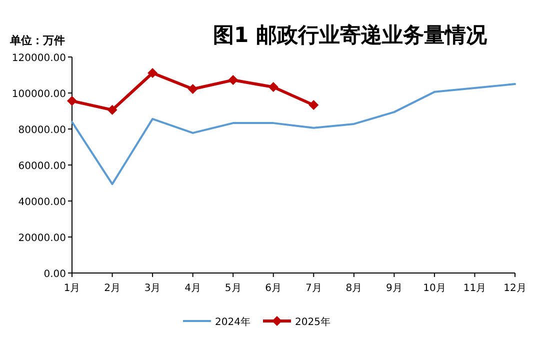  What do you see at coordinates (474, 288) in the screenshot?
I see `x-tick-label: 11月` at bounding box center [474, 288].